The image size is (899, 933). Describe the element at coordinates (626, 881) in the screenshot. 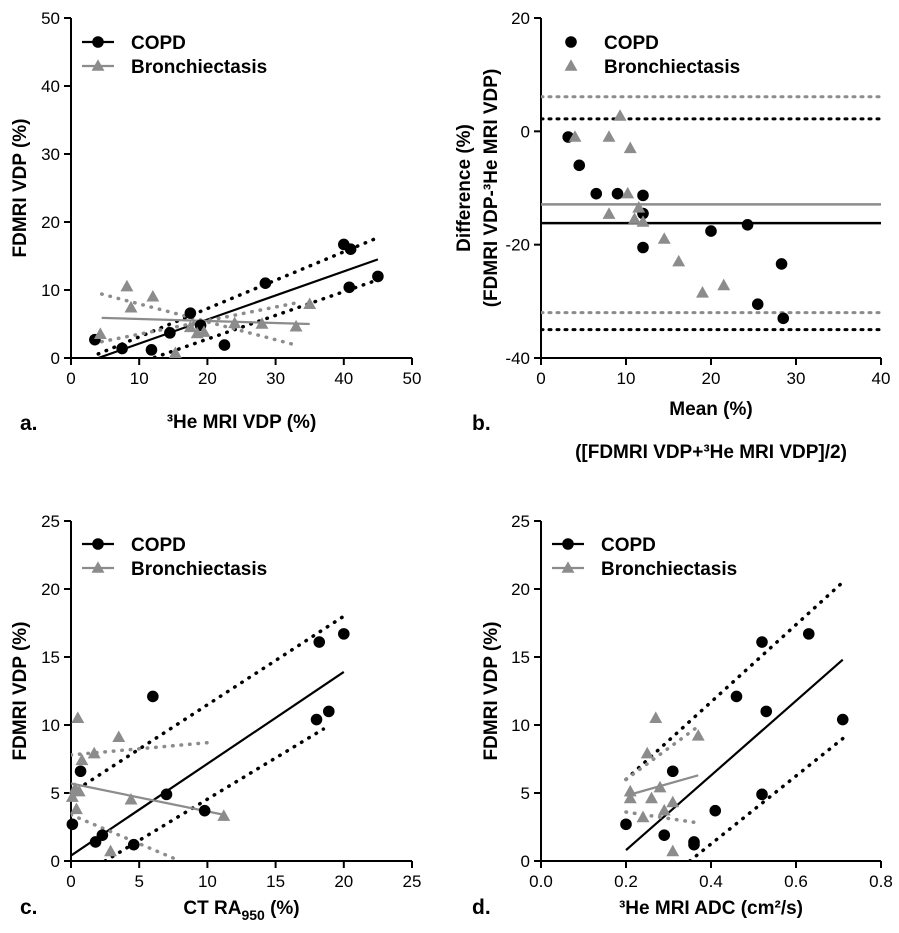

I see `x-tick-label: 0.2` at that location.